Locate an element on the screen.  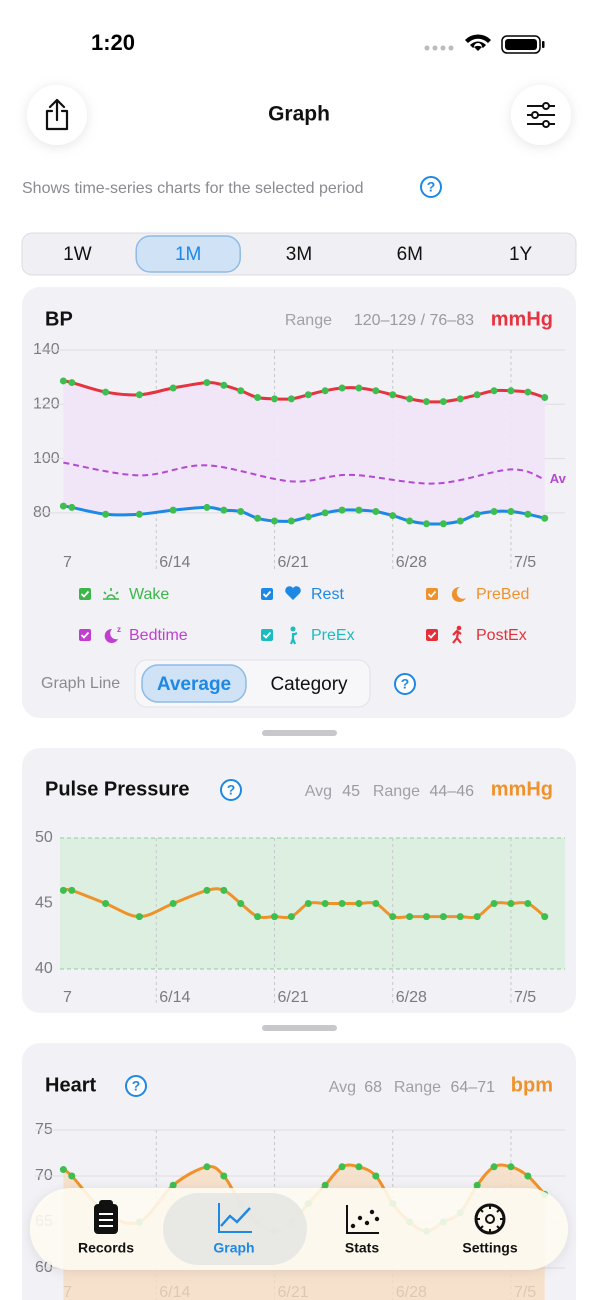
legend-label: PreBed is located at coordinates (502, 594).